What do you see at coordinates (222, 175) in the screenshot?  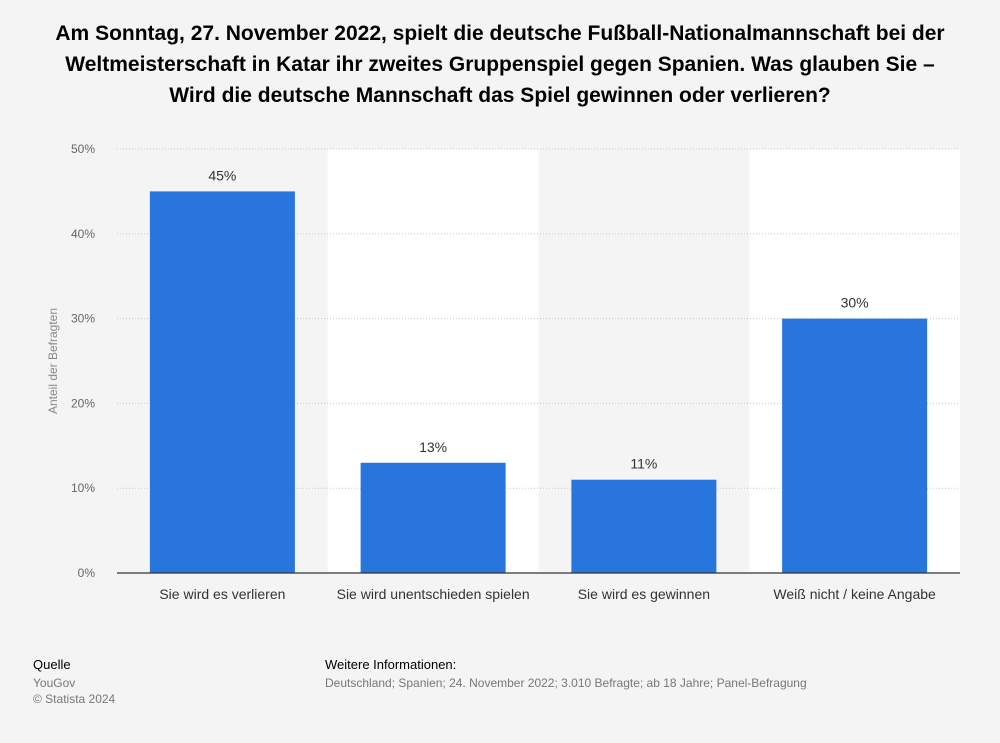 I see `data-label: 45%` at bounding box center [222, 175].